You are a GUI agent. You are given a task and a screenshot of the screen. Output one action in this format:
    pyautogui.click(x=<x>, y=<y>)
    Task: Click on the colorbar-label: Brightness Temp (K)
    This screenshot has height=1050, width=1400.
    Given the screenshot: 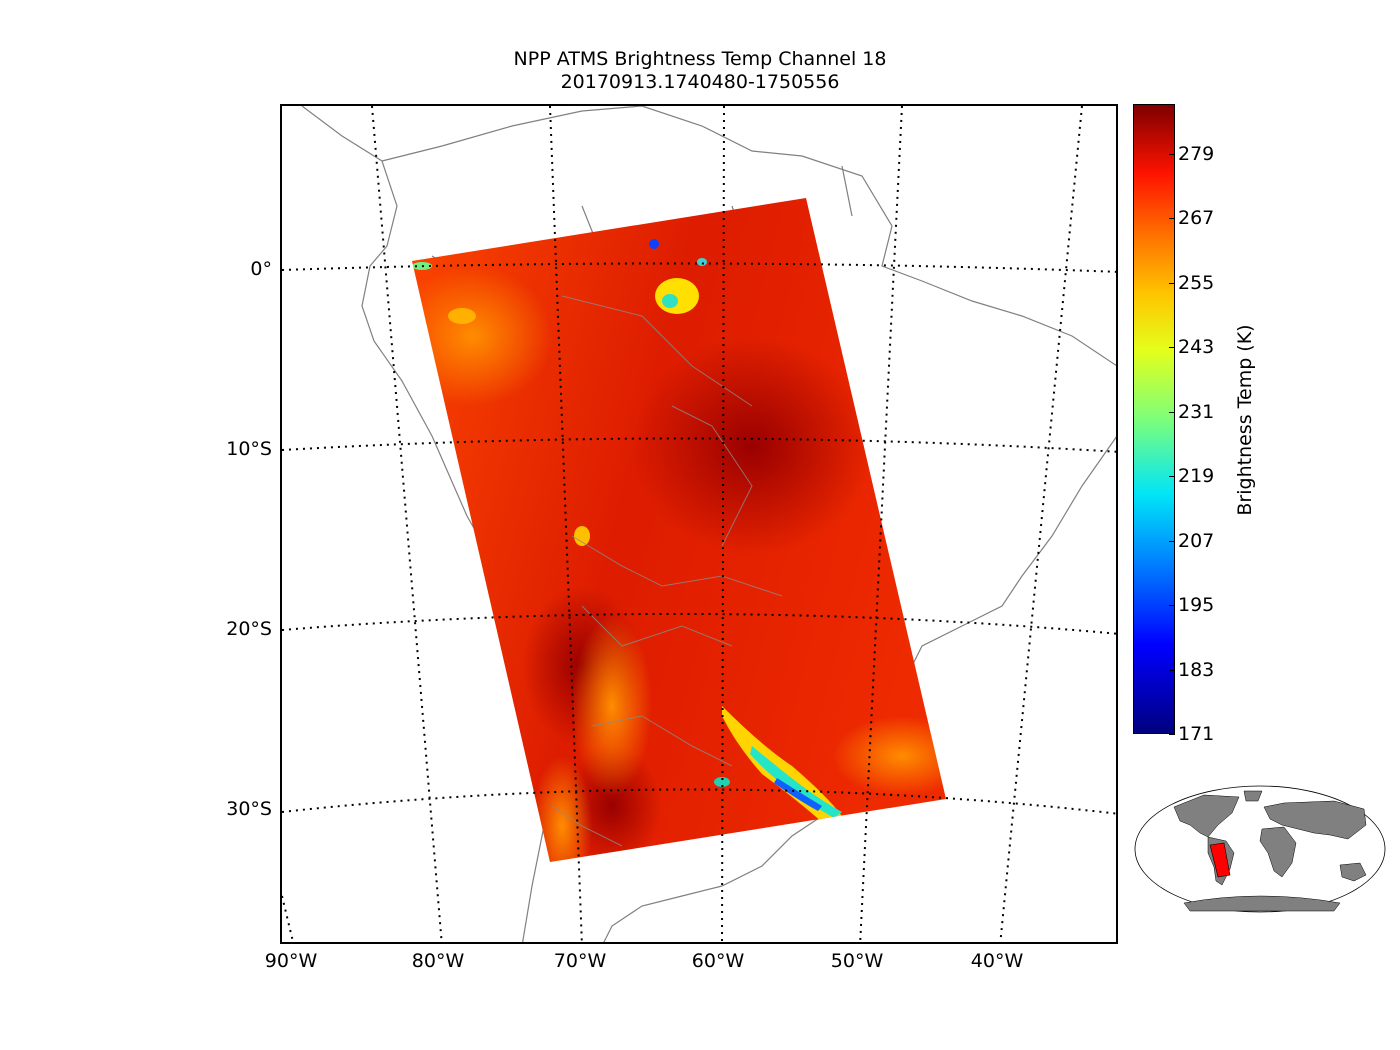 What is the action you would take?
    pyautogui.click(x=1245, y=420)
    